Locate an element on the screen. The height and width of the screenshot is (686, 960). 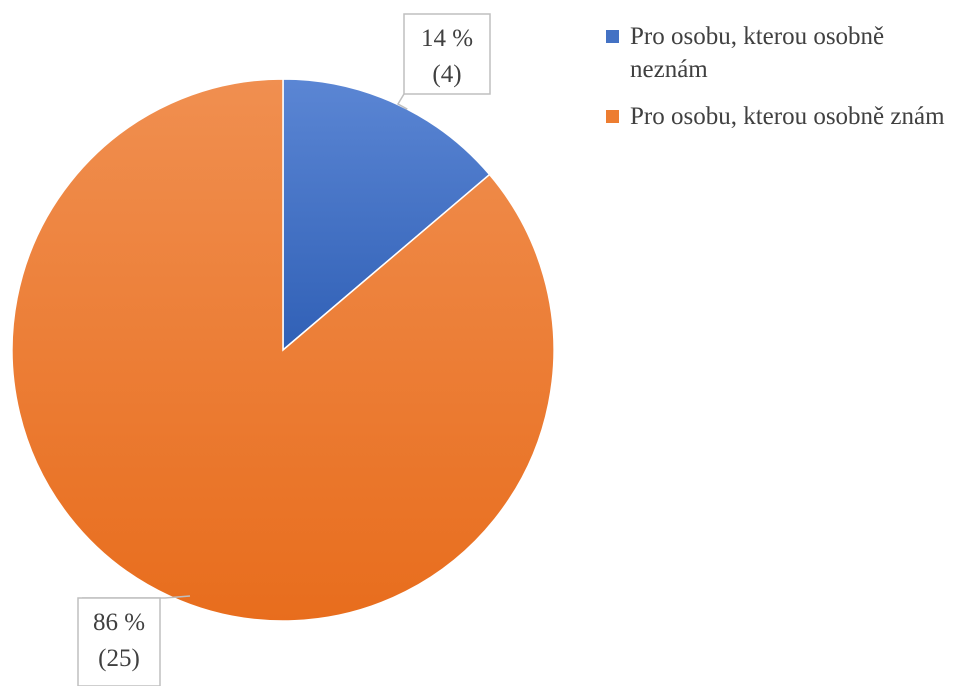
leader-line is located at coordinates (402, 101).